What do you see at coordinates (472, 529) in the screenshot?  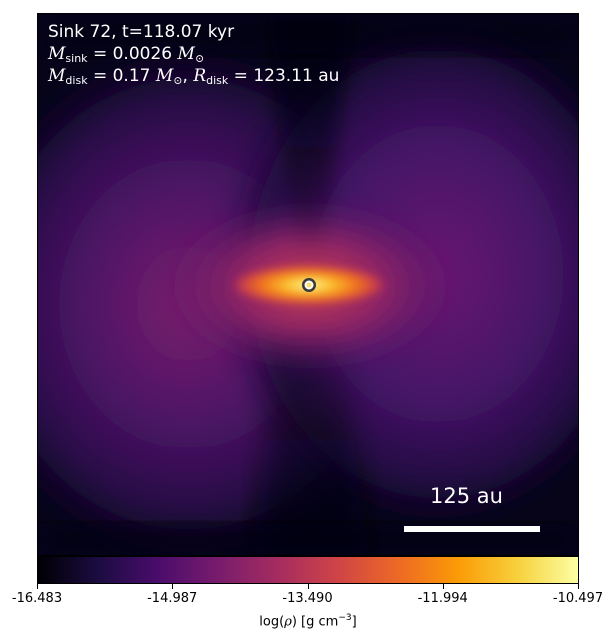 I see `scale-bar` at bounding box center [472, 529].